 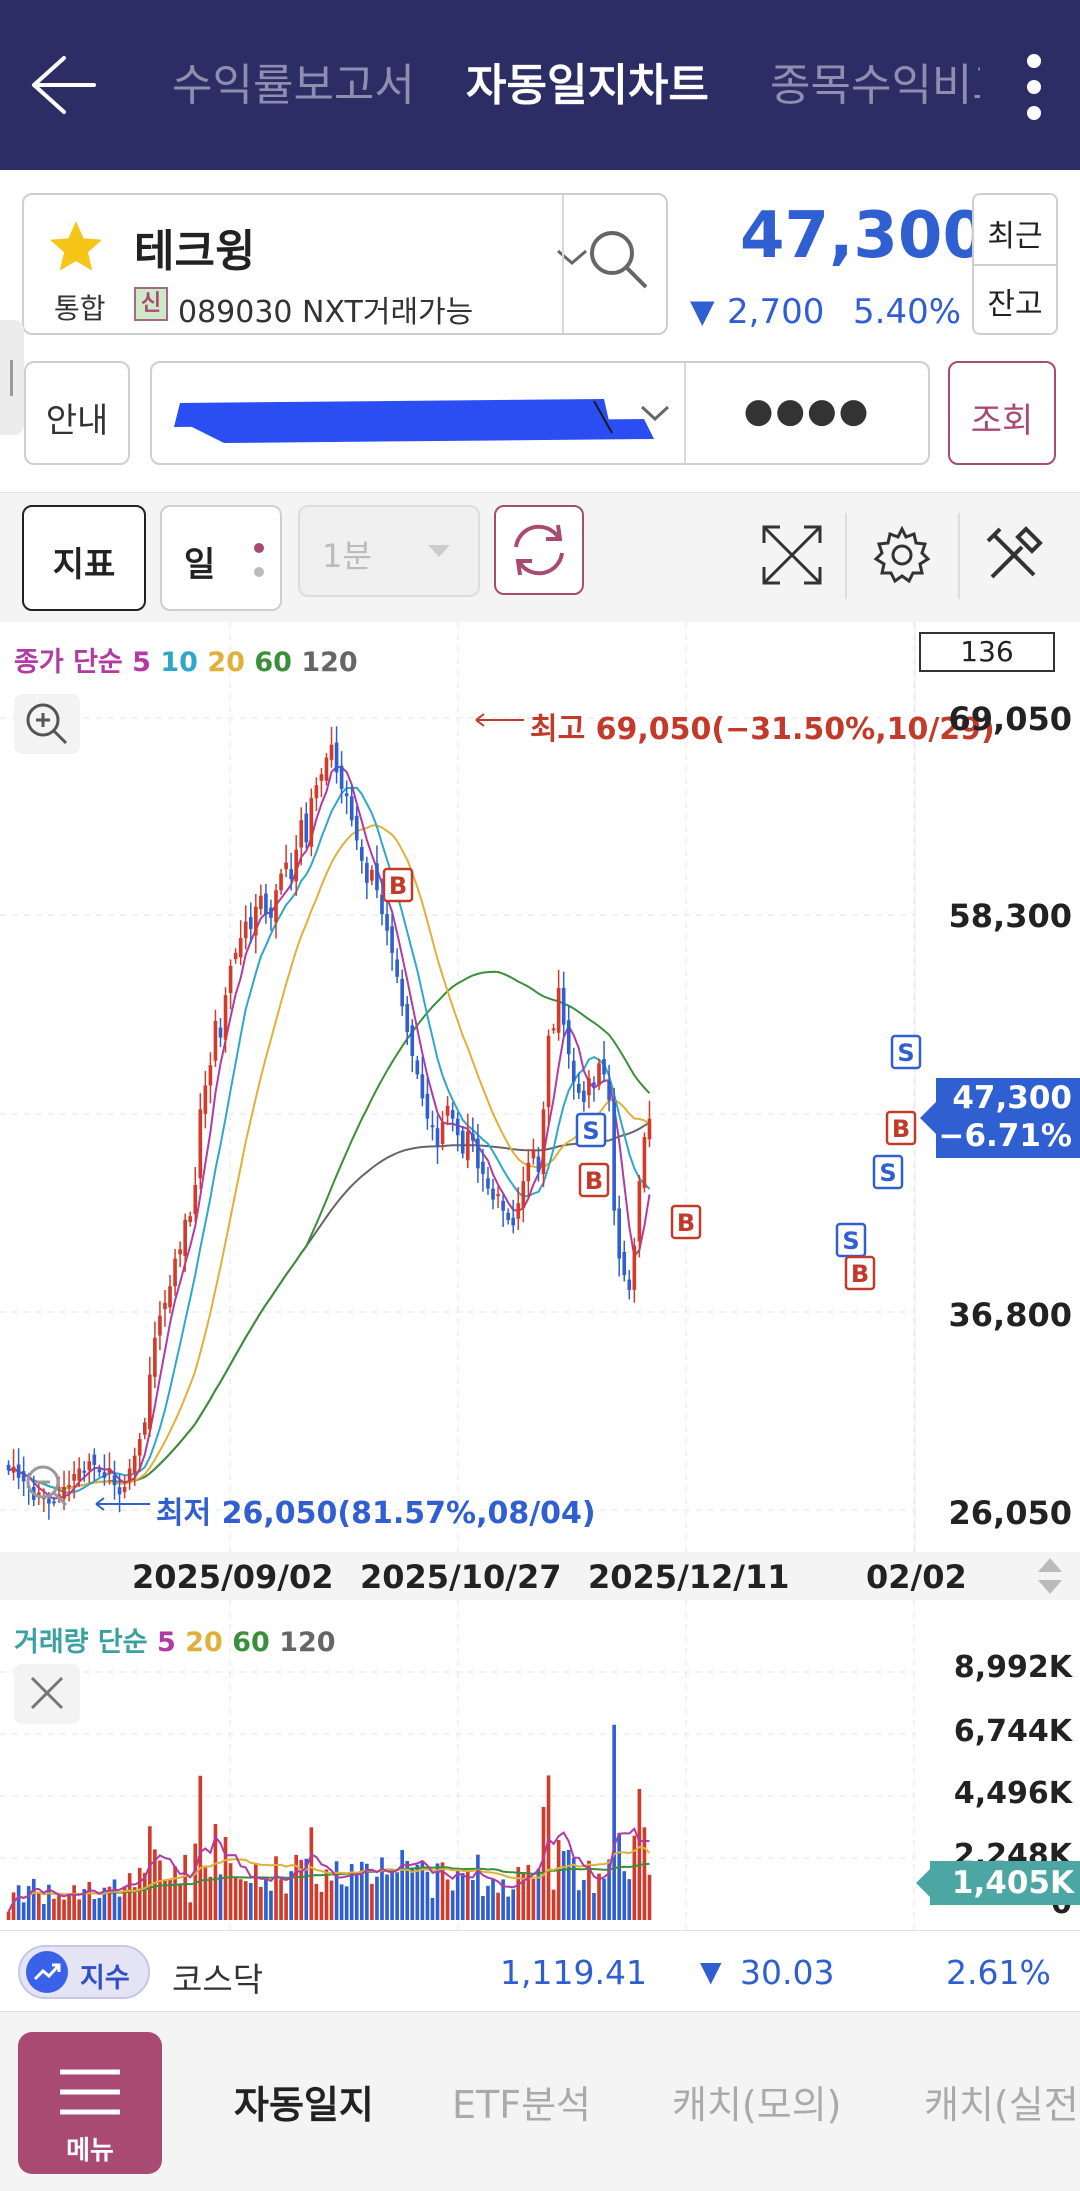 I want to click on refresh-button, so click(x=539, y=550).